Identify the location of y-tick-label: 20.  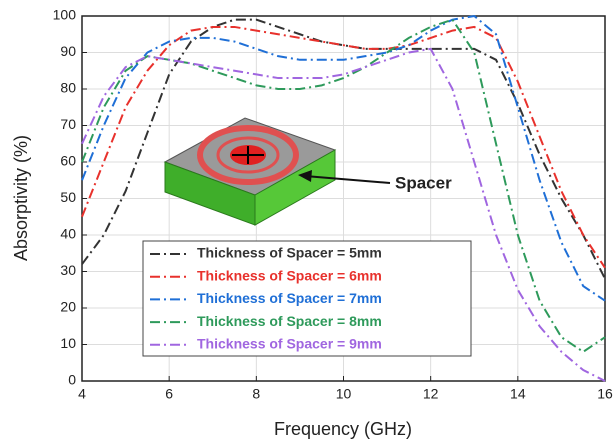
(68, 307).